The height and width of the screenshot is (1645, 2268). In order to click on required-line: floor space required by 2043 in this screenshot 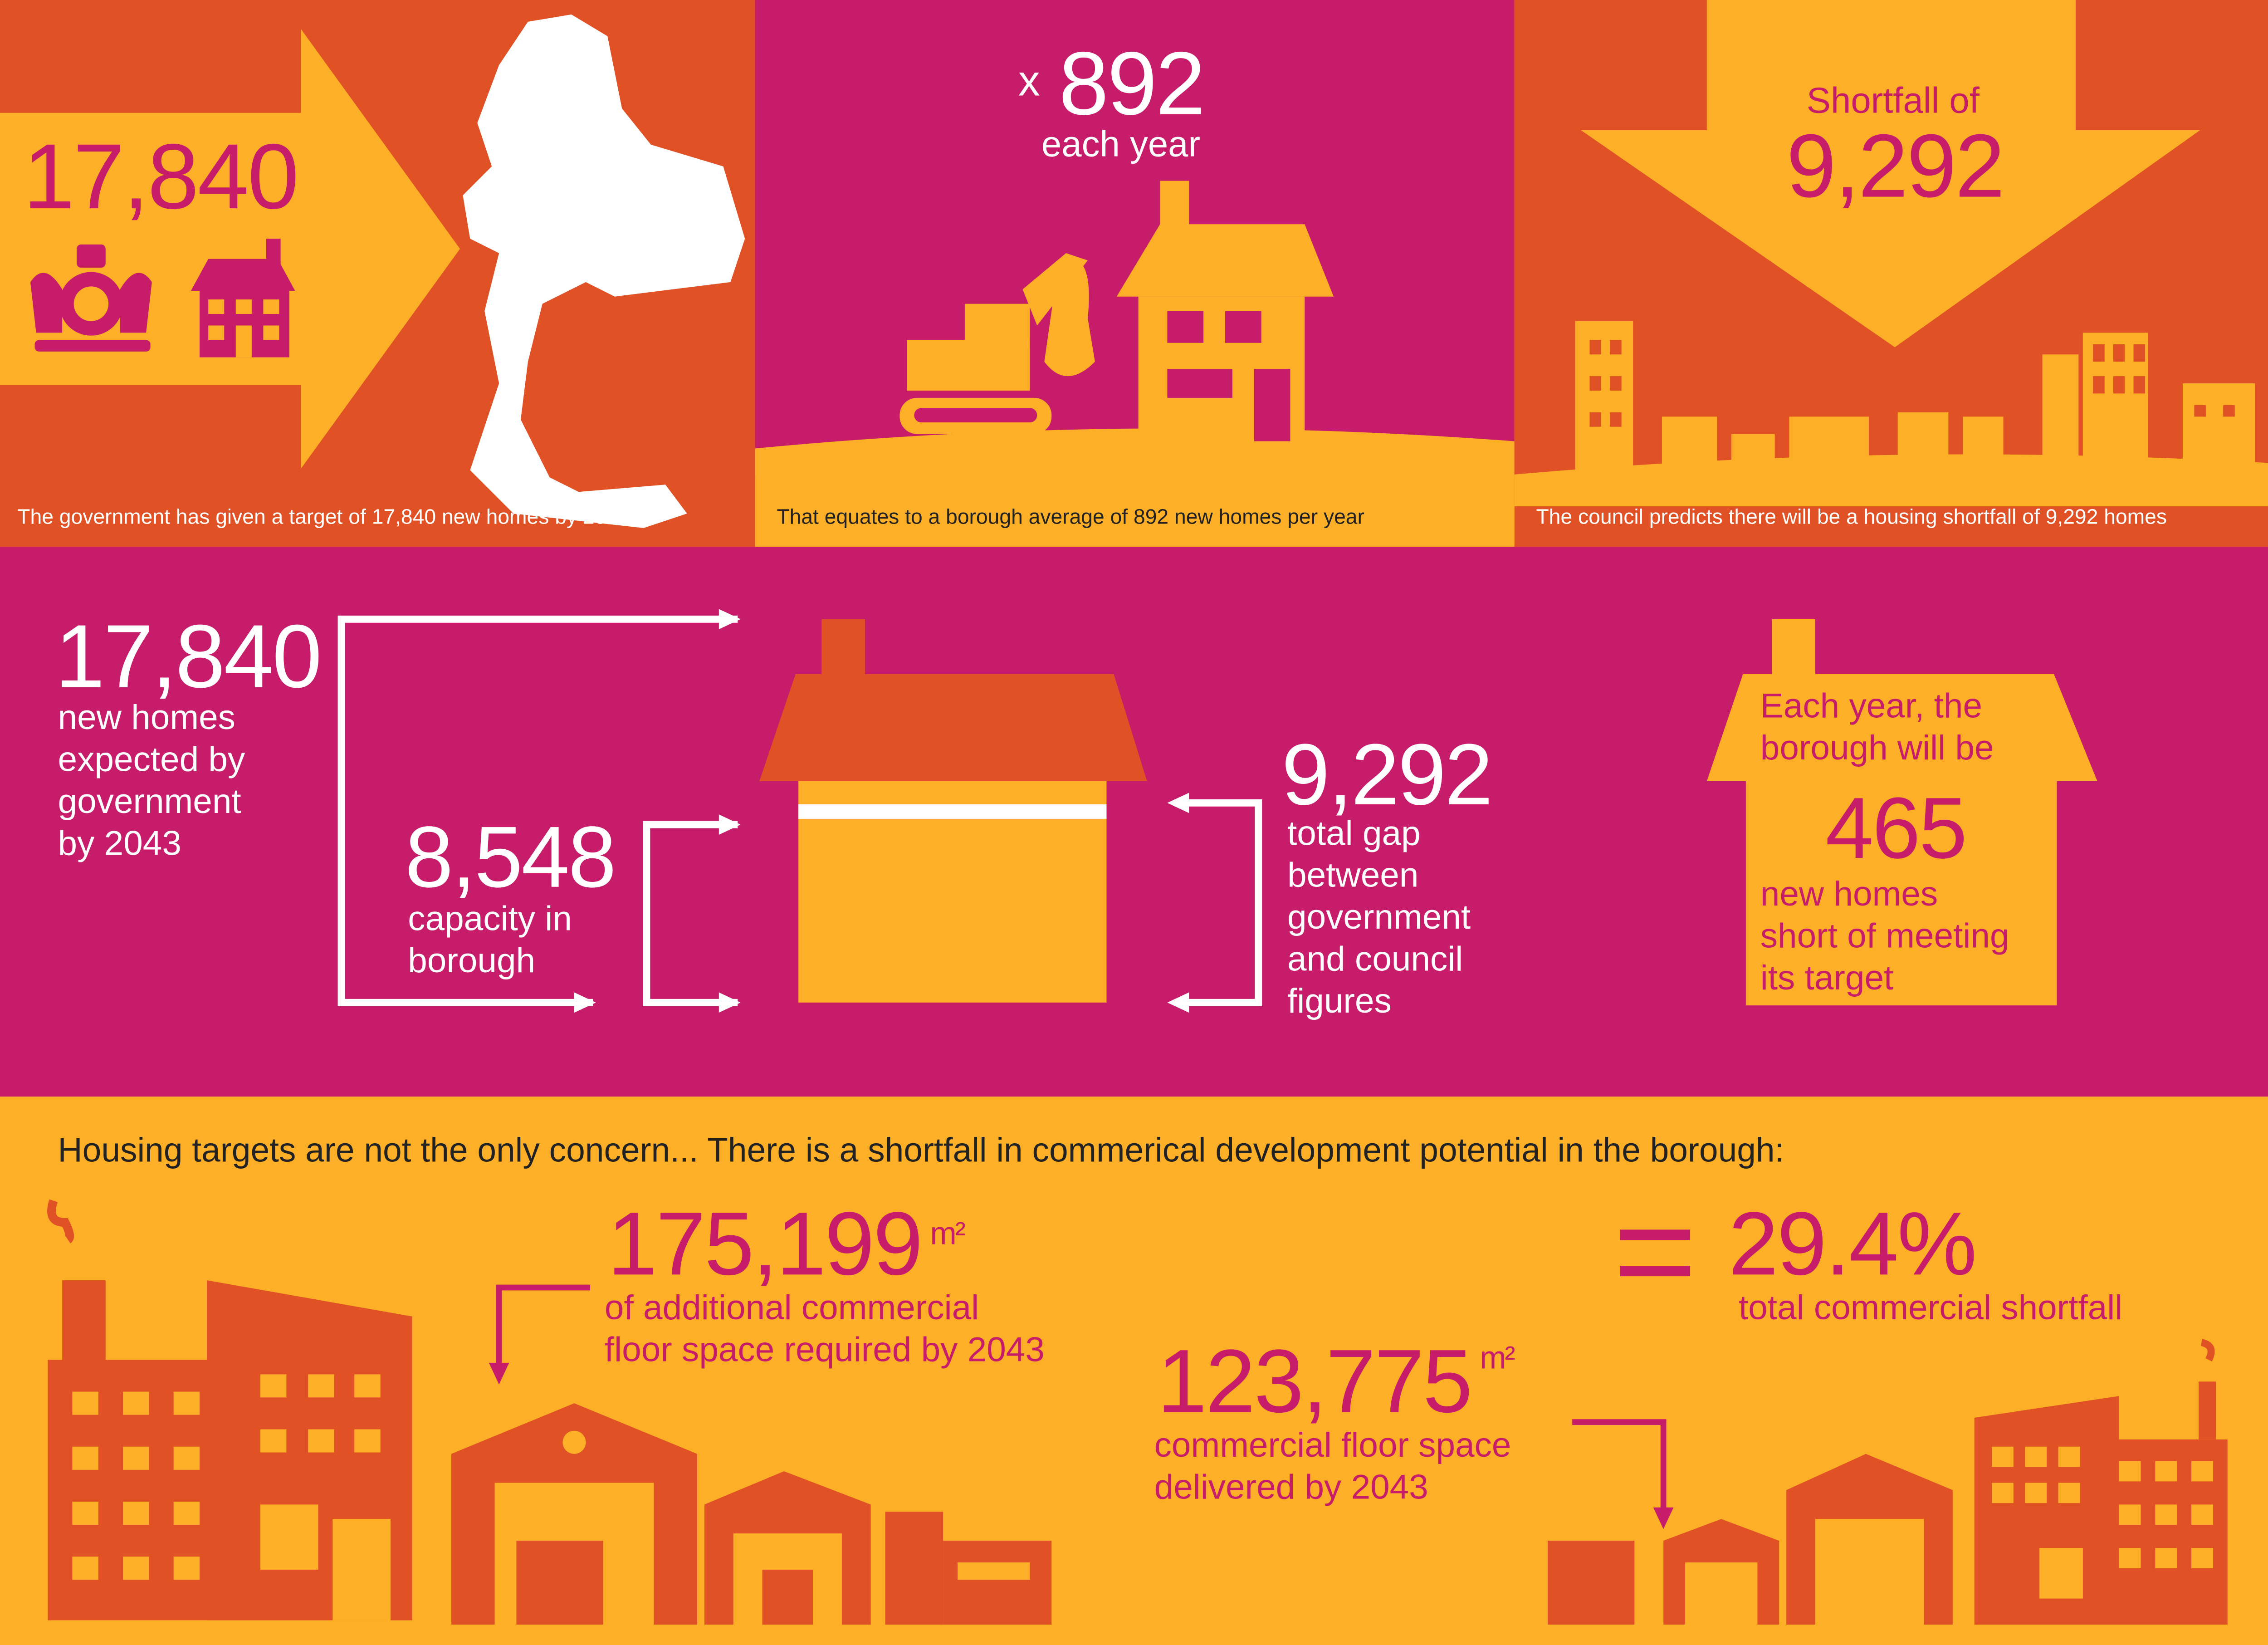, I will do `click(825, 1350)`.